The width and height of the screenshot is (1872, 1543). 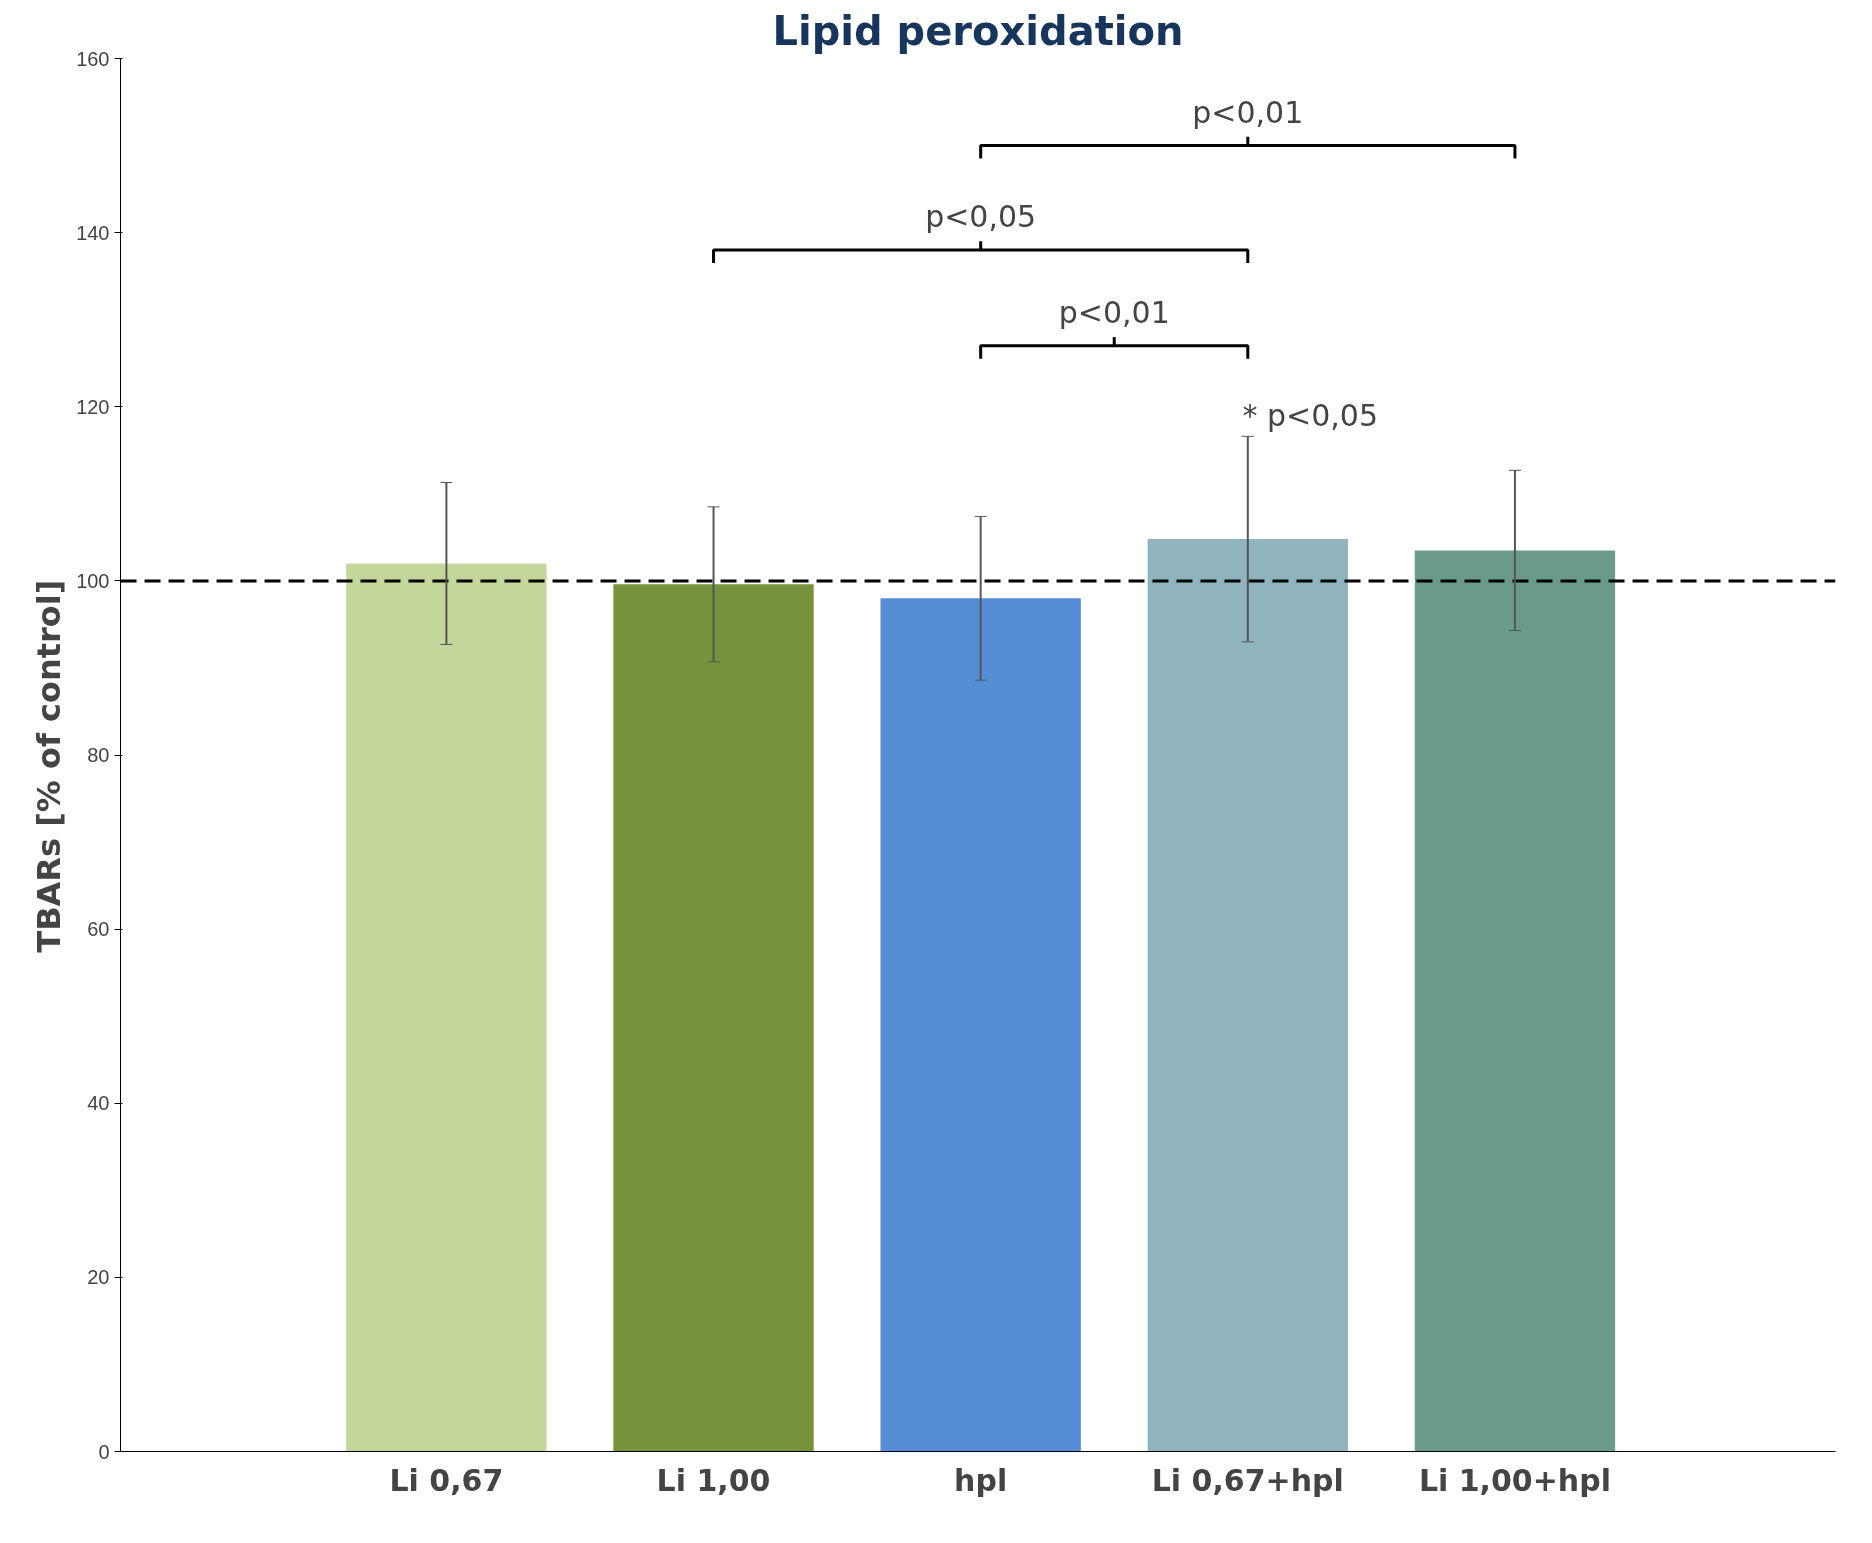 I want to click on y-tick-label: 100, so click(x=93, y=580).